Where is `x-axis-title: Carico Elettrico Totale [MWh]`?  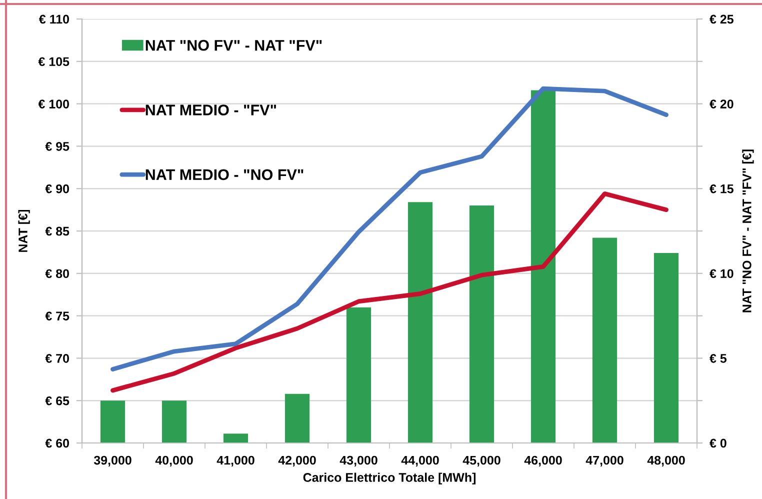 x-axis-title: Carico Elettrico Totale [MWh] is located at coordinates (389, 478).